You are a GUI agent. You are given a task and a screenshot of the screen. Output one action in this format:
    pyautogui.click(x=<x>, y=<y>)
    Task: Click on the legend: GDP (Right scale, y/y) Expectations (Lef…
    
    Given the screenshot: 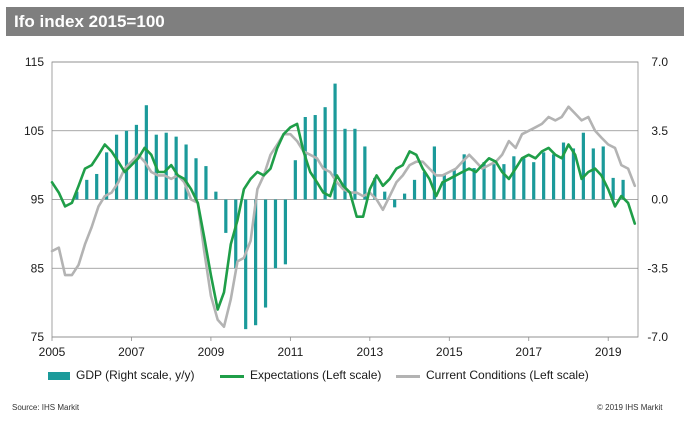 What is the action you would take?
    pyautogui.click(x=350, y=378)
    